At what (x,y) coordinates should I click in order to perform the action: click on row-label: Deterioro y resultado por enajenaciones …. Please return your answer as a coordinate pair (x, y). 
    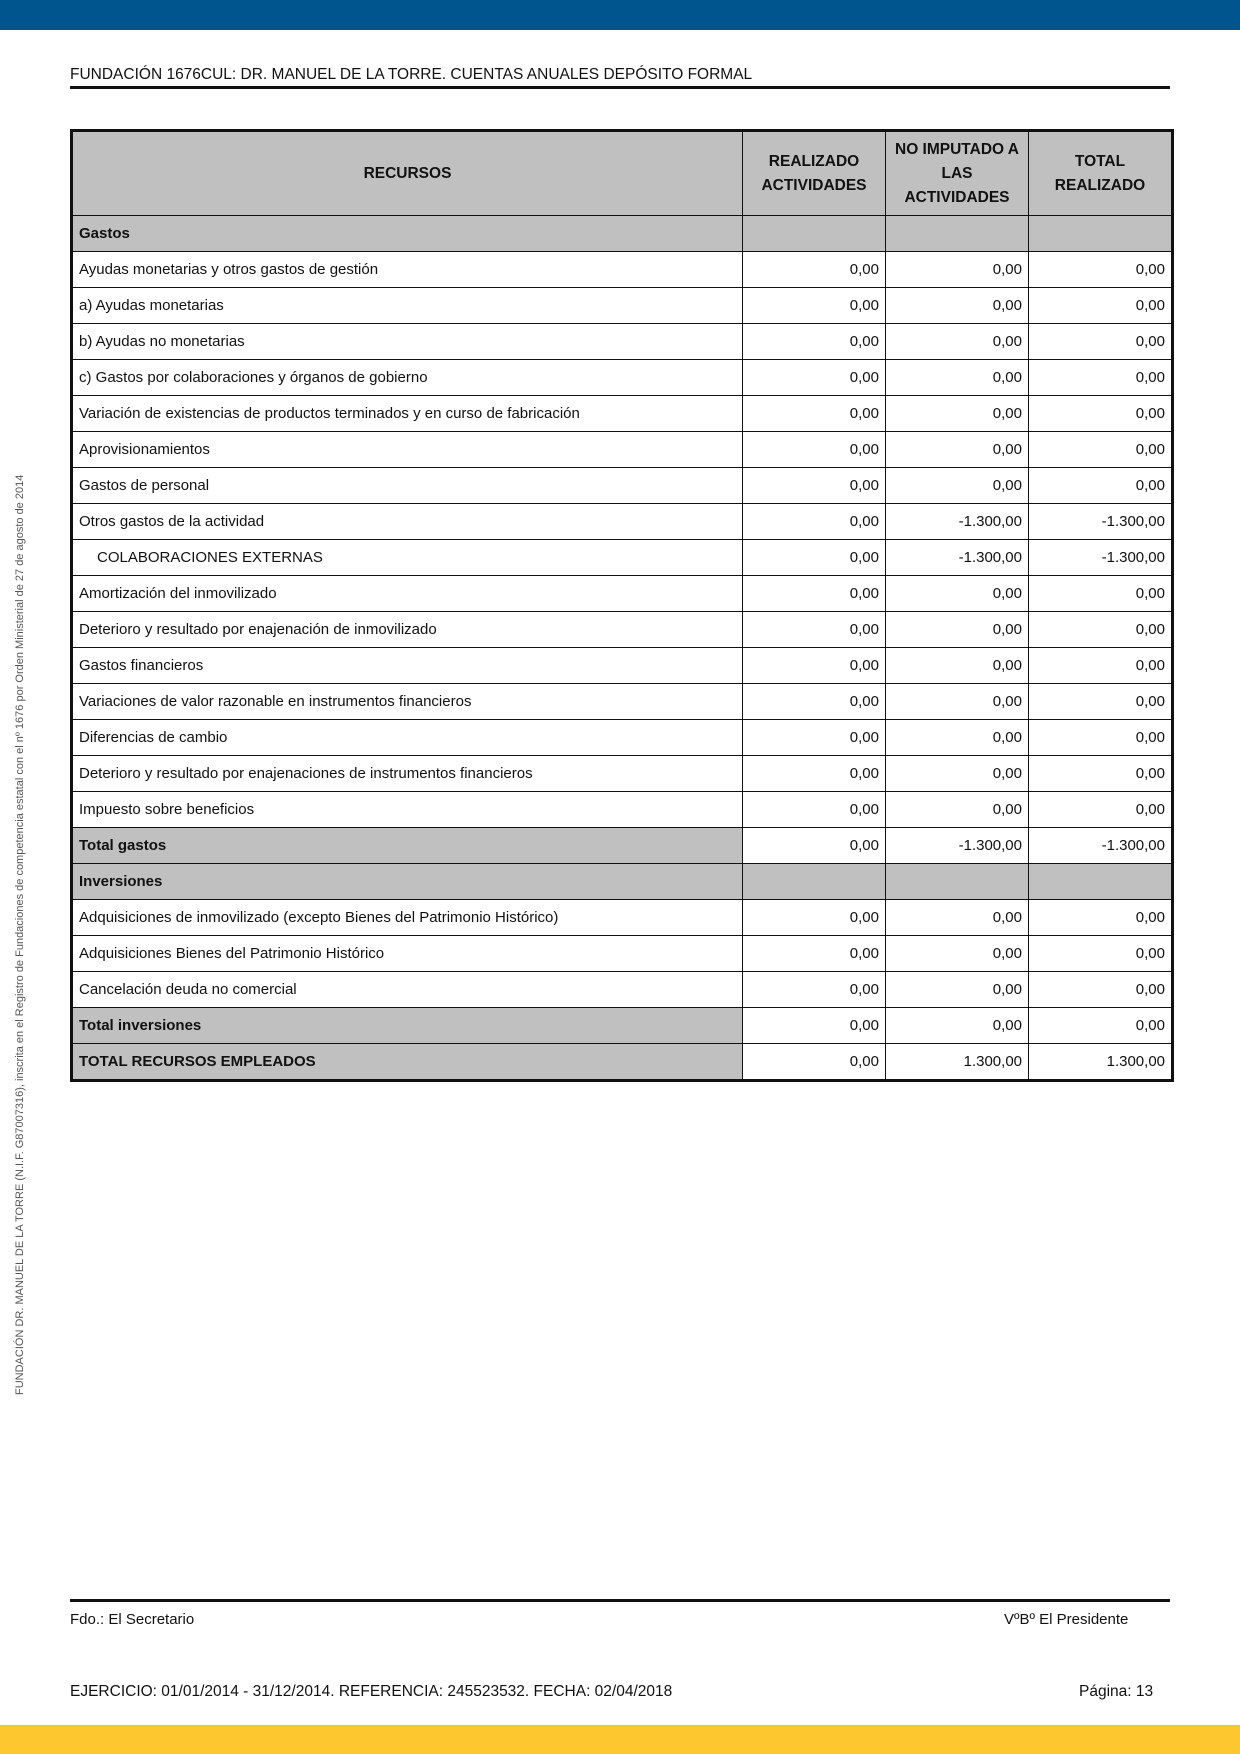
    Looking at the image, I should click on (407, 773).